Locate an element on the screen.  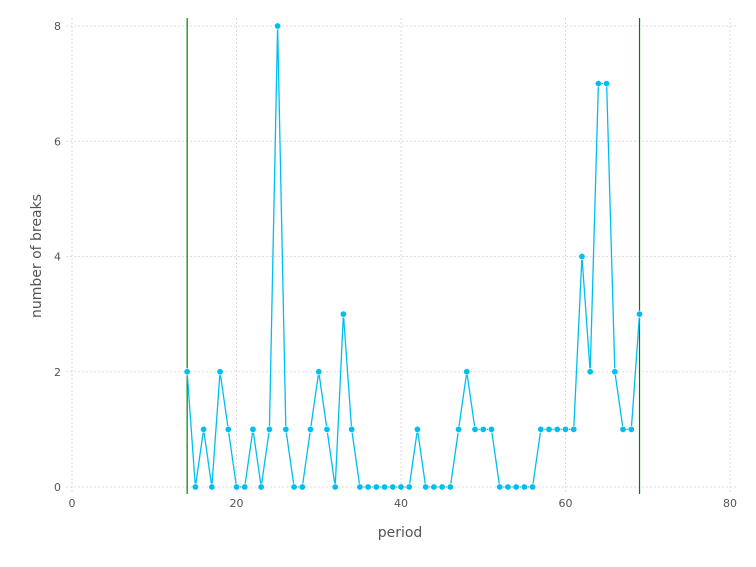
y-tick-label: 2 is located at coordinates (57, 372).